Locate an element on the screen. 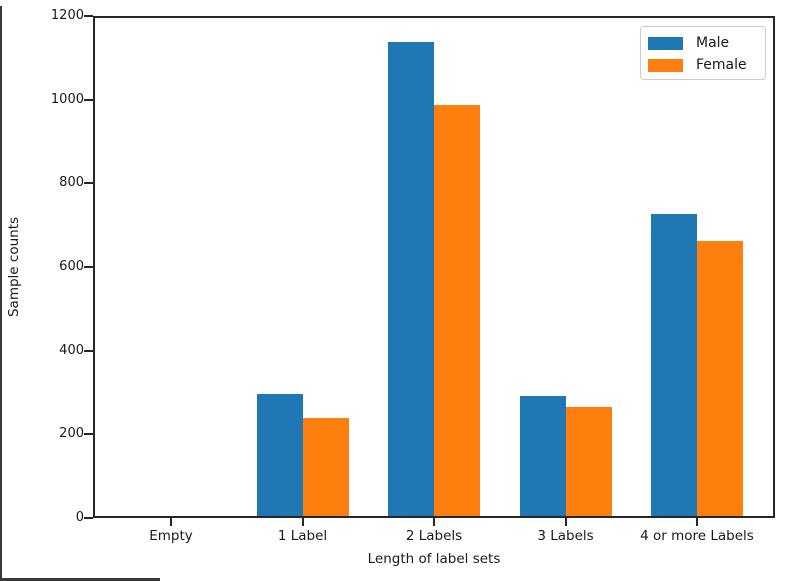  x-tick-label-empty: Empty is located at coordinates (171, 536).